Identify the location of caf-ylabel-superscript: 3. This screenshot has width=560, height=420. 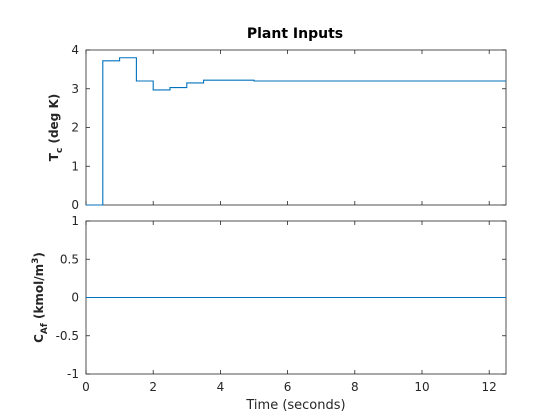
(36, 261).